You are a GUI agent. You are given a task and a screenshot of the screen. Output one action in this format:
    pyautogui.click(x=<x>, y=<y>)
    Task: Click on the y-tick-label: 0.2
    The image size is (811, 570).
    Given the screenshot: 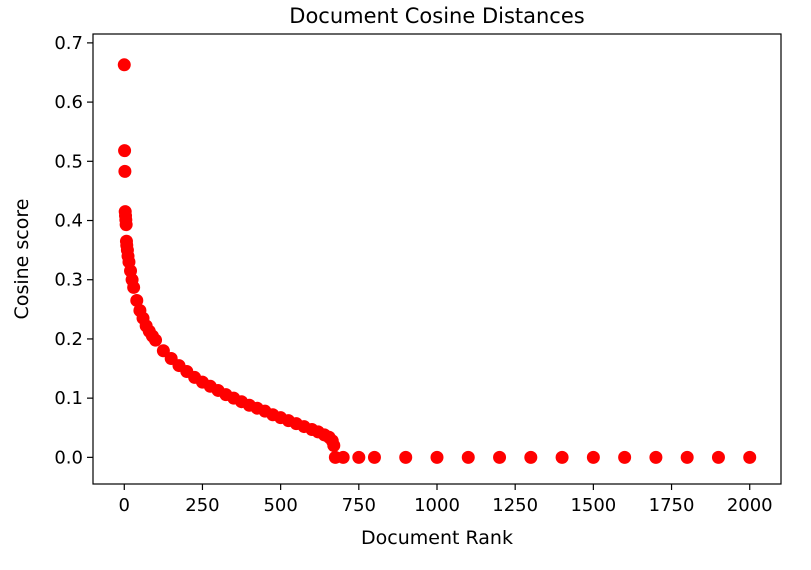 What is the action you would take?
    pyautogui.click(x=68, y=339)
    